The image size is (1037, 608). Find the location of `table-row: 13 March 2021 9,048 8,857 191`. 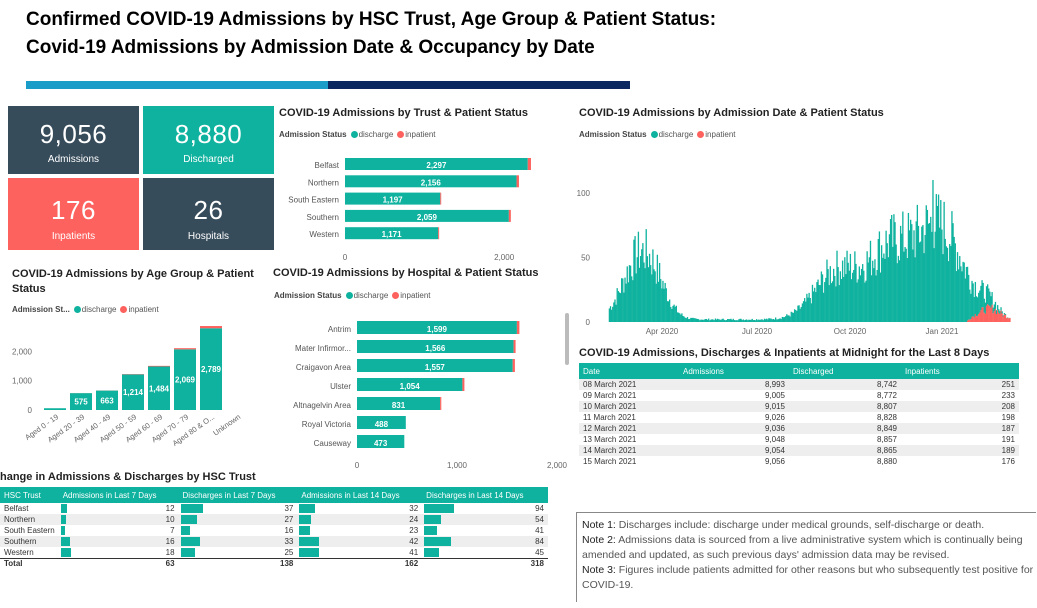

table-row: 13 March 2021 9,048 8,857 191 is located at coordinates (799, 439).